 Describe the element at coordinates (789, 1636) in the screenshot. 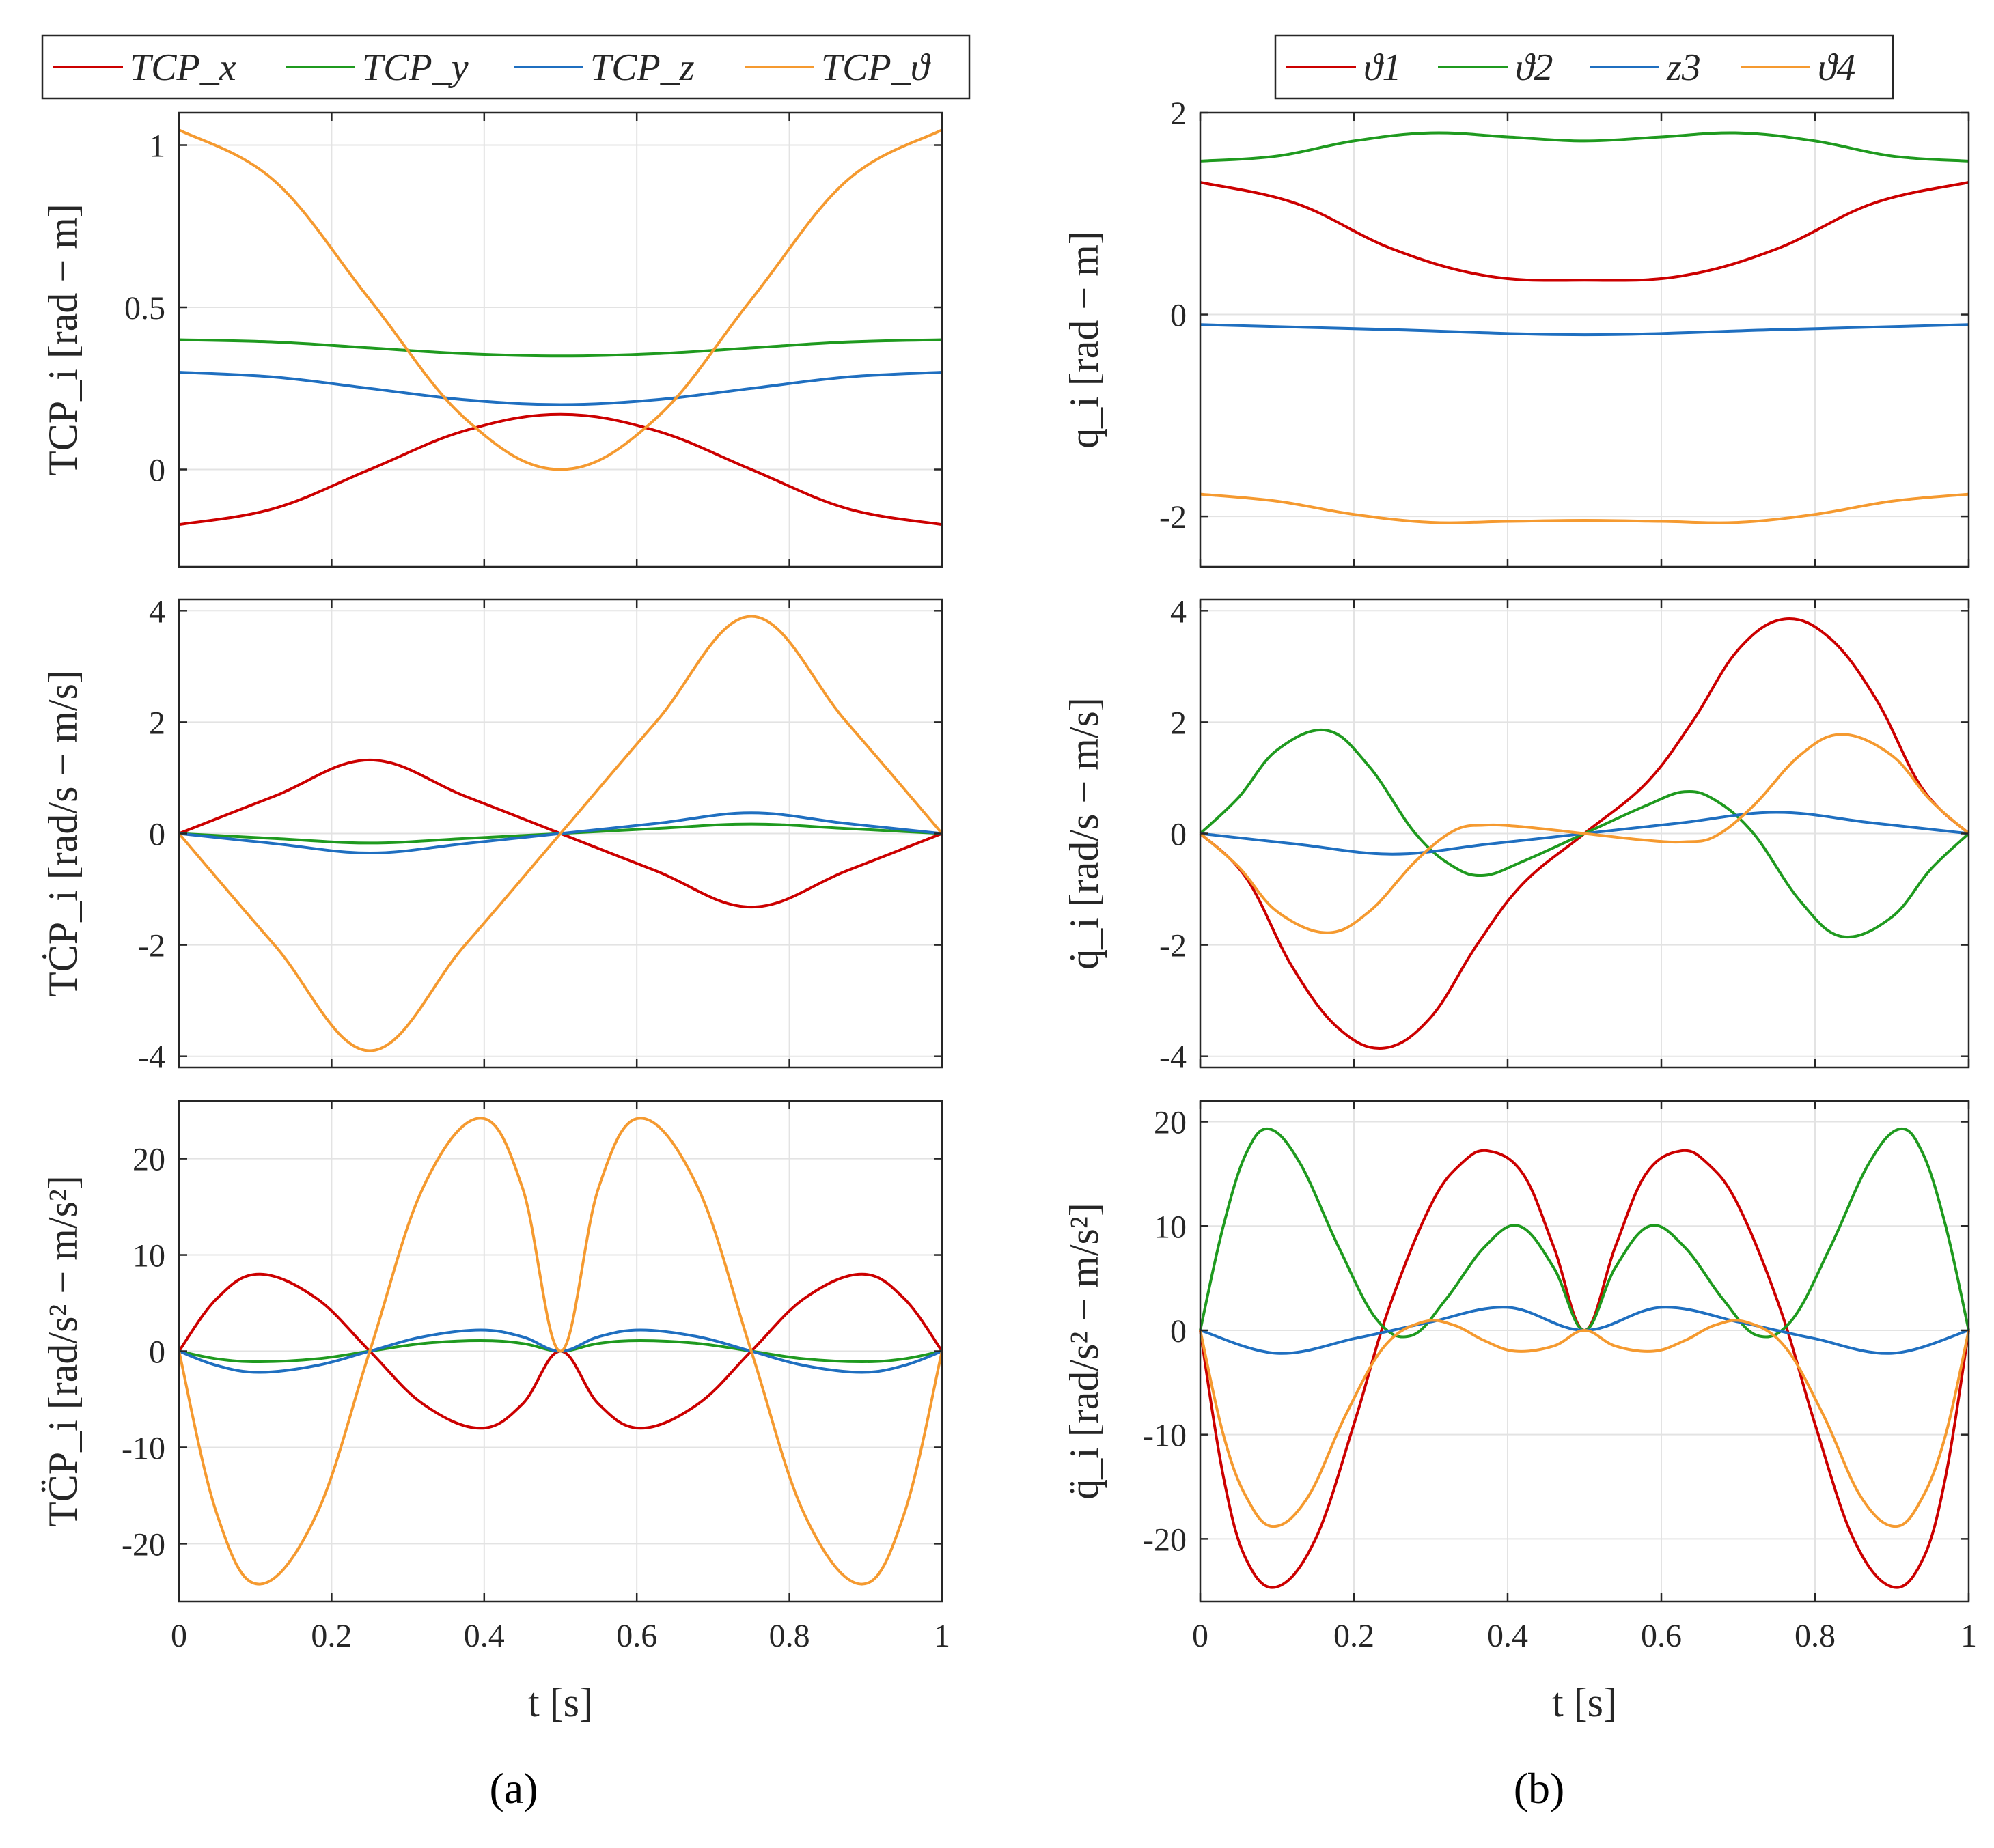

I see `x-tick-label-a3-4: 0.8` at that location.